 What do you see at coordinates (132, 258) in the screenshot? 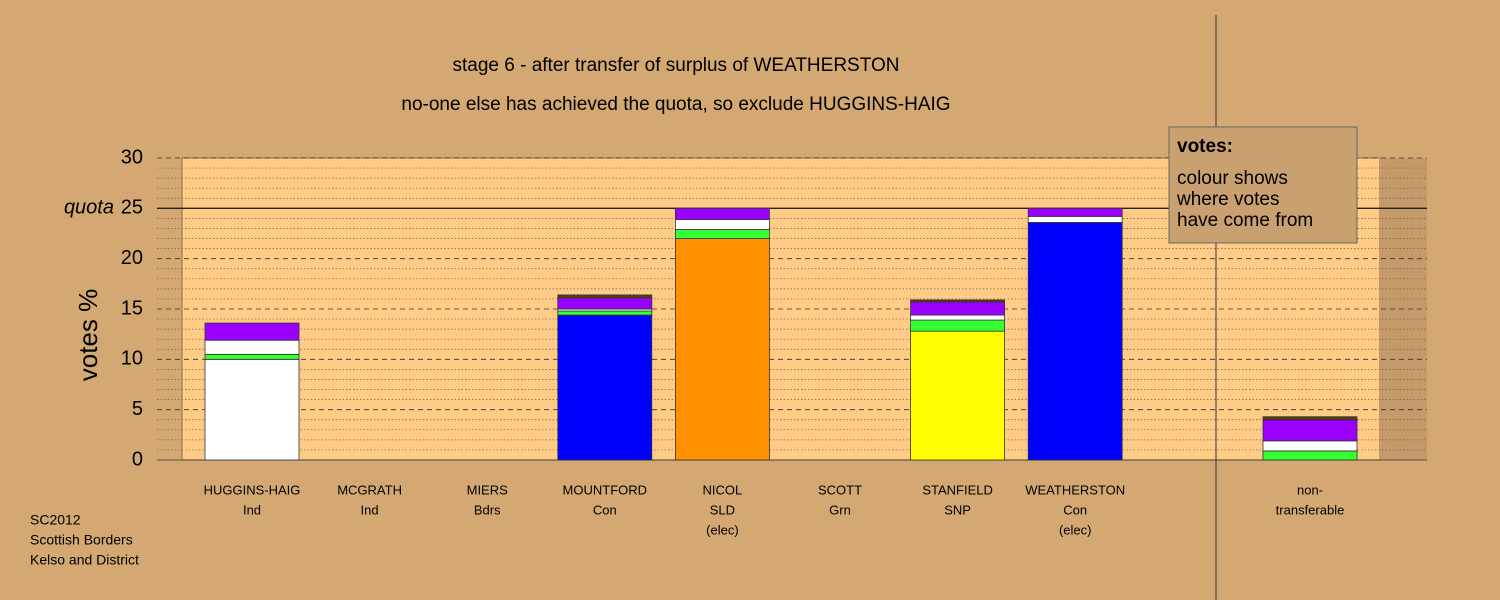
I see `y-tick-label: 20` at bounding box center [132, 258].